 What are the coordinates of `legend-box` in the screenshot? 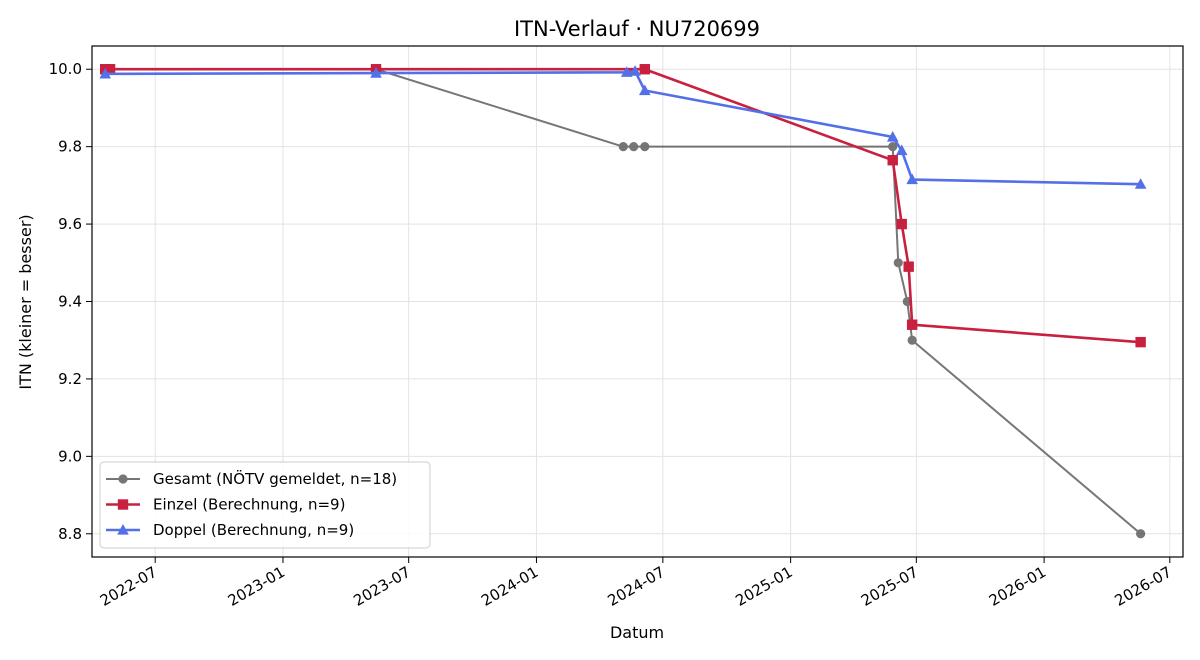 It's located at (265, 505).